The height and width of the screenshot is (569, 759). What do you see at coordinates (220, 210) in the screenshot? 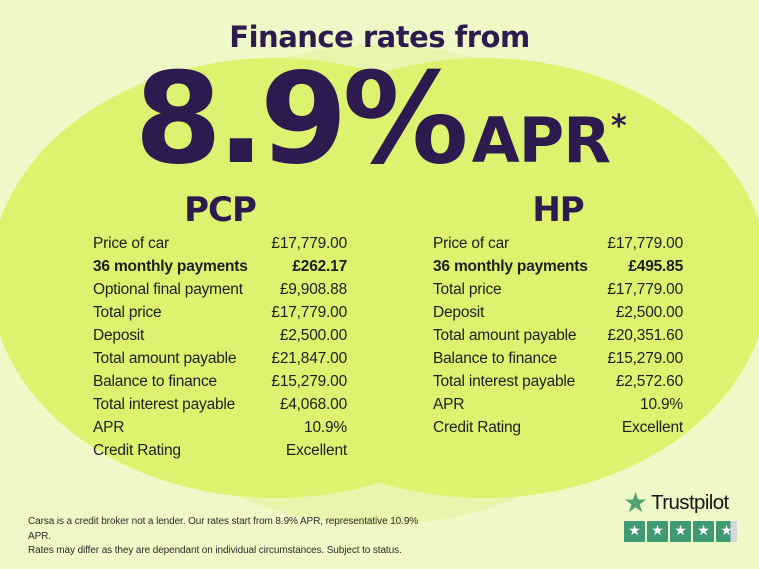
I see `pcp-table-title: PCP` at bounding box center [220, 210].